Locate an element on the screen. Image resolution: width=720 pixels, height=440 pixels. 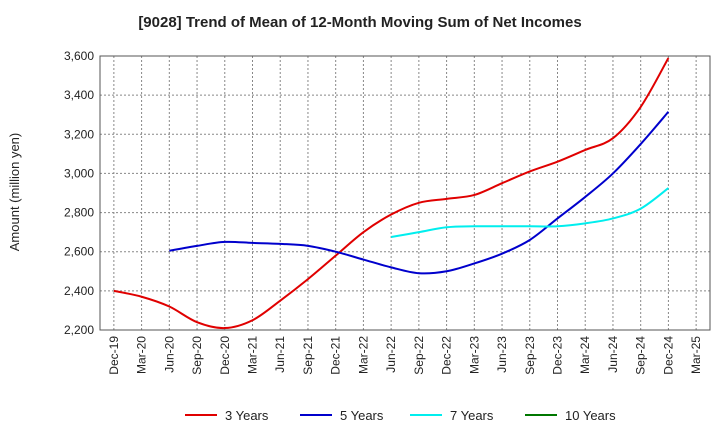
legend: 3 Years 5 Years 7 Years 10 Years is located at coordinates (400, 415).